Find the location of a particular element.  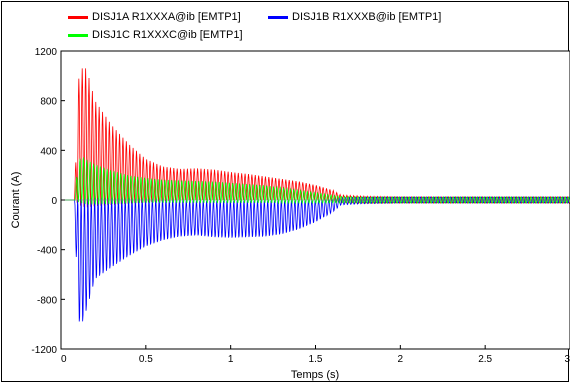

y-tick-label: -1200 is located at coordinates (44, 350).